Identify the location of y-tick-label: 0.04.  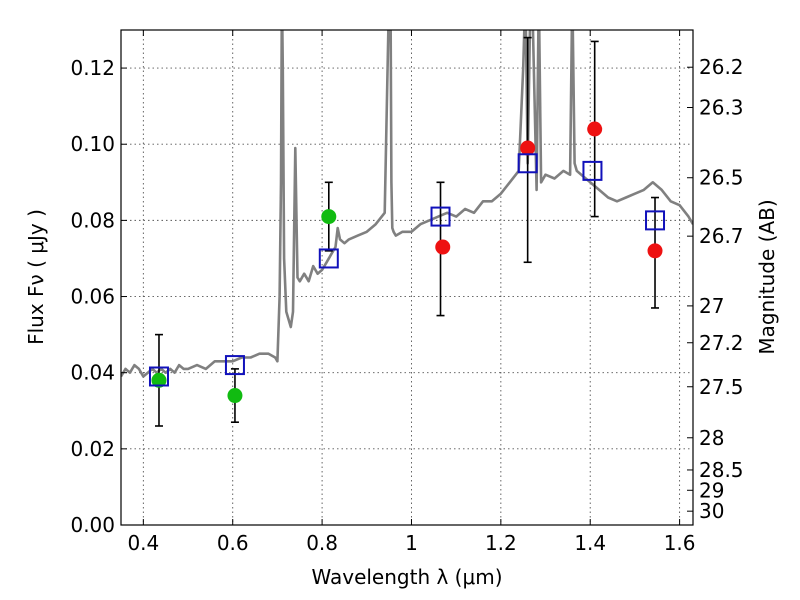
(92, 373).